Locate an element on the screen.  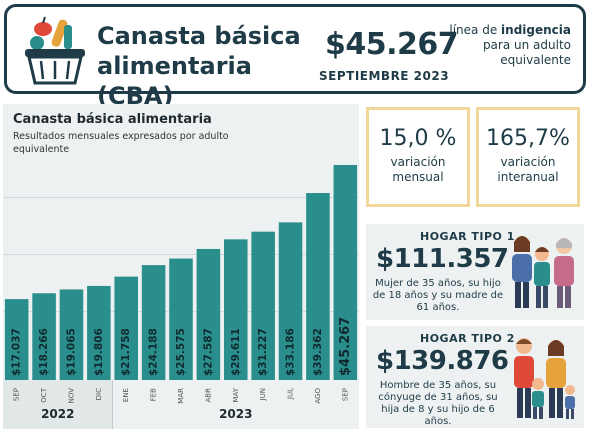
month-label: ABR is located at coordinates (208, 395).